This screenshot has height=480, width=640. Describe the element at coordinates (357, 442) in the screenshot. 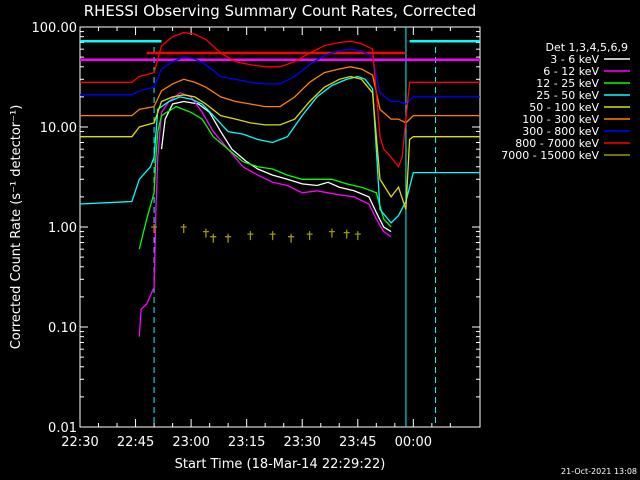

I see `x-tick-label: 23:45` at that location.